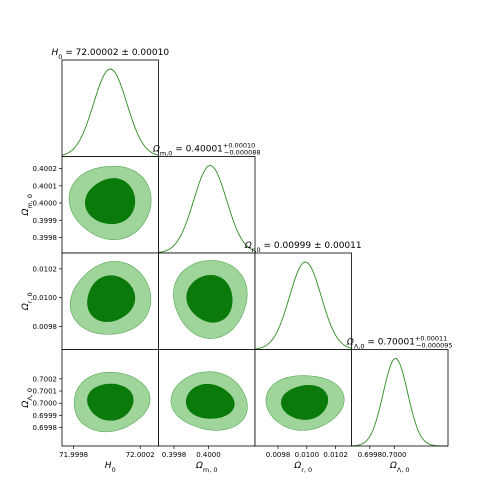  I want to click on marginal-title-0: H0 = 72.00002 ± 0.00010, so click(110, 54).